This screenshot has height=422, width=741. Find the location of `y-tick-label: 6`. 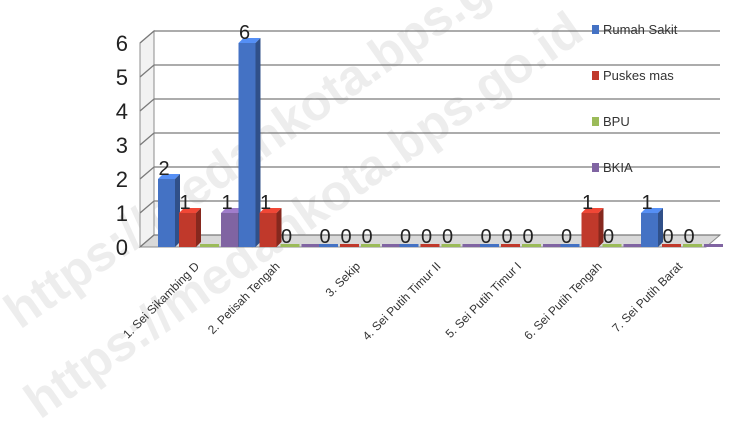

y-tick-label: 6 is located at coordinates (122, 43).